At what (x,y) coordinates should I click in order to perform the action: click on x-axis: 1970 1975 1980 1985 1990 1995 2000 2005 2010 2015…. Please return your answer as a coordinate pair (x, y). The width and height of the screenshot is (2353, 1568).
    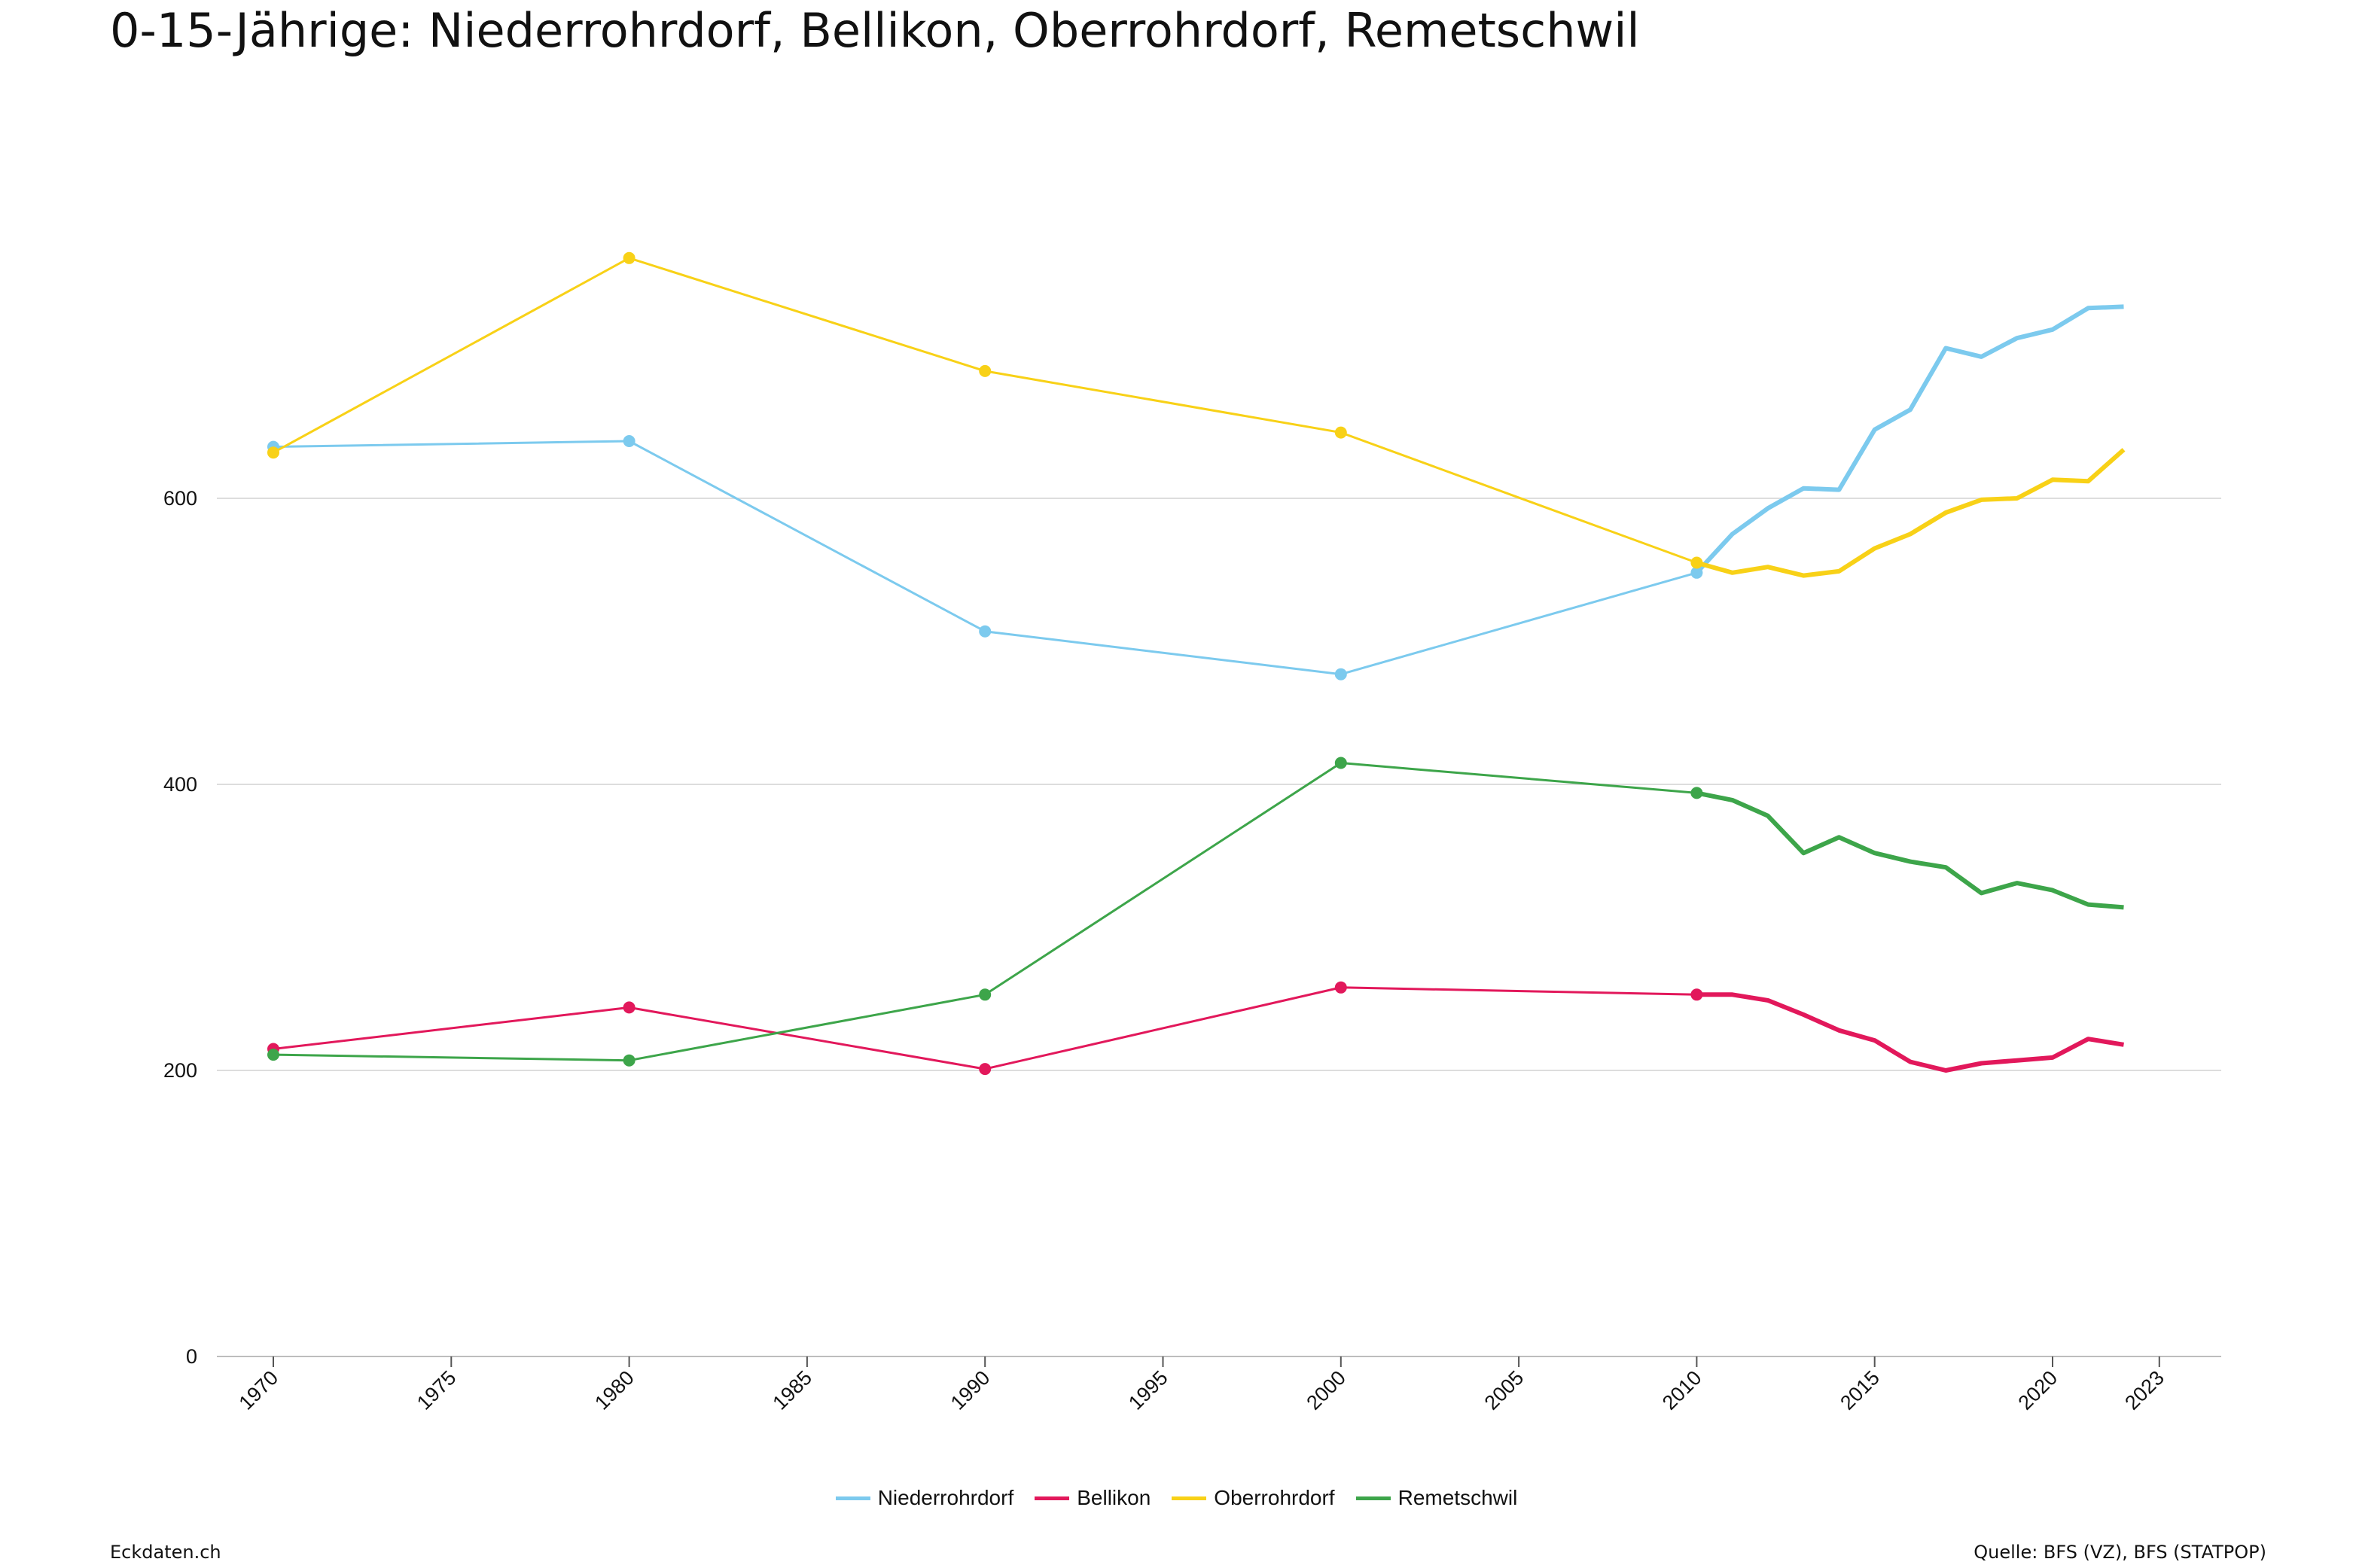
    Looking at the image, I should click on (1202, 1385).